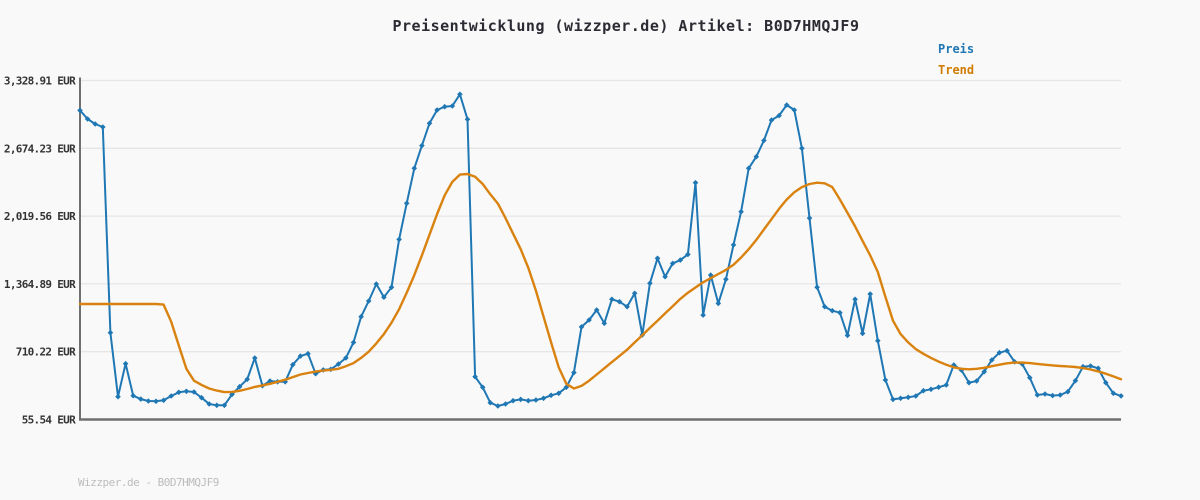  What do you see at coordinates (956, 60) in the screenshot?
I see `chart-legend: Preis Trend` at bounding box center [956, 60].